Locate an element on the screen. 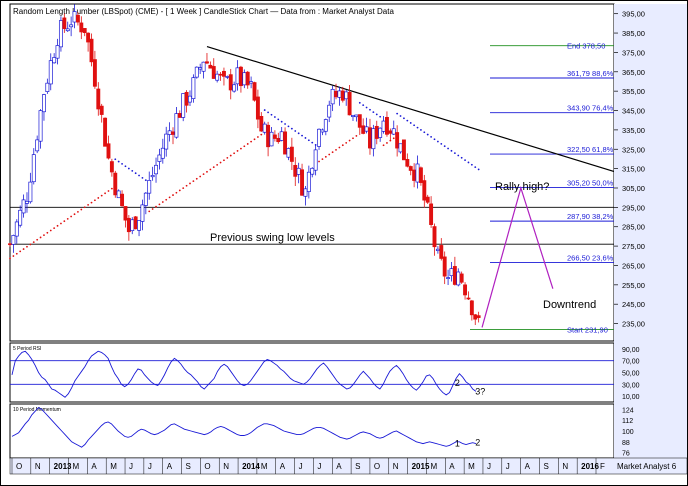 Image resolution: width=688 pixels, height=486 pixels. price-tick-label: 345,00 is located at coordinates (633, 111).